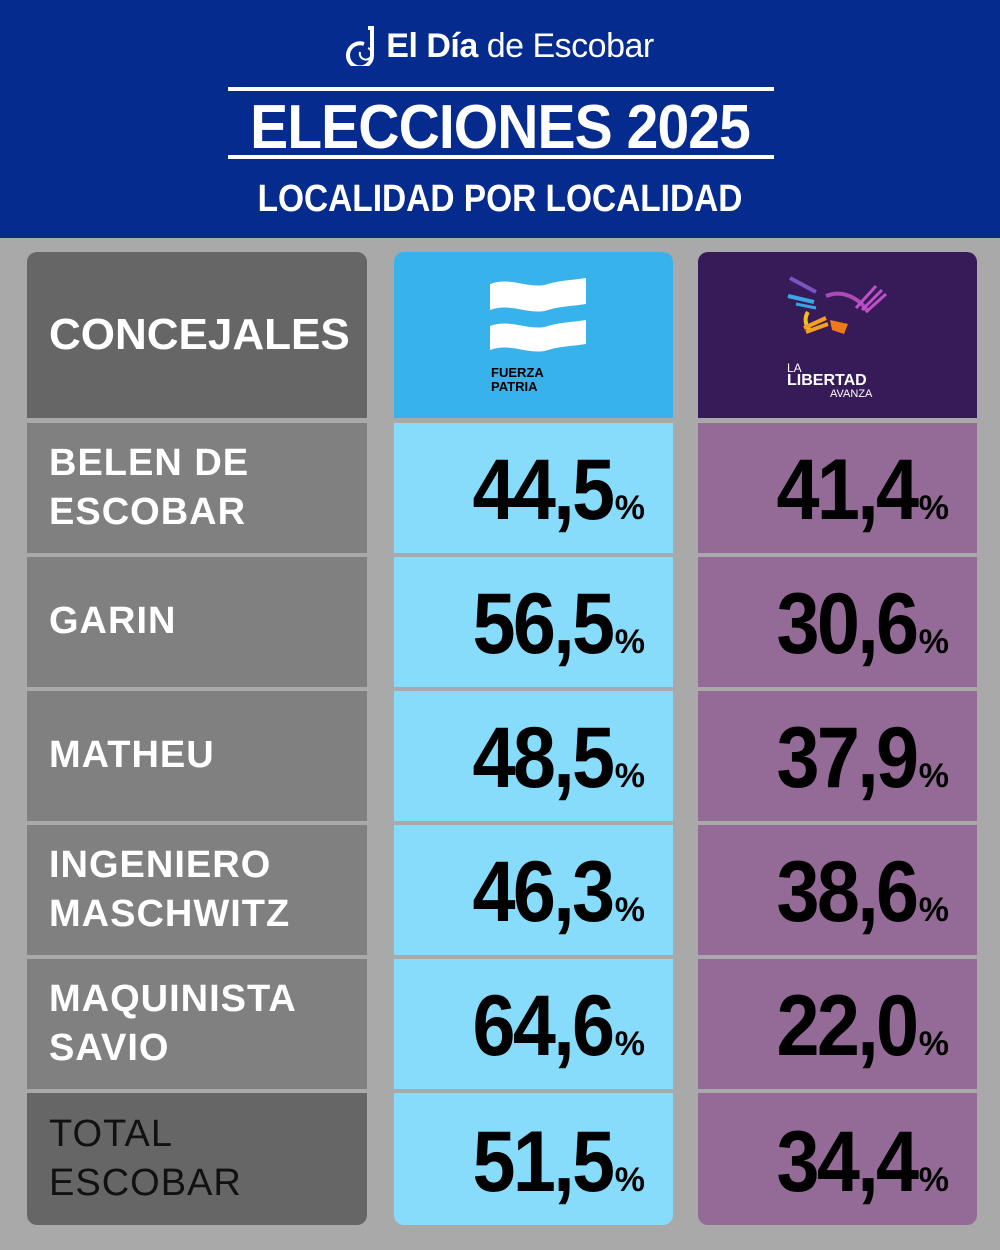 The height and width of the screenshot is (1250, 1000). I want to click on locality-label: INGENIERO MASCHWITZ, so click(197, 890).